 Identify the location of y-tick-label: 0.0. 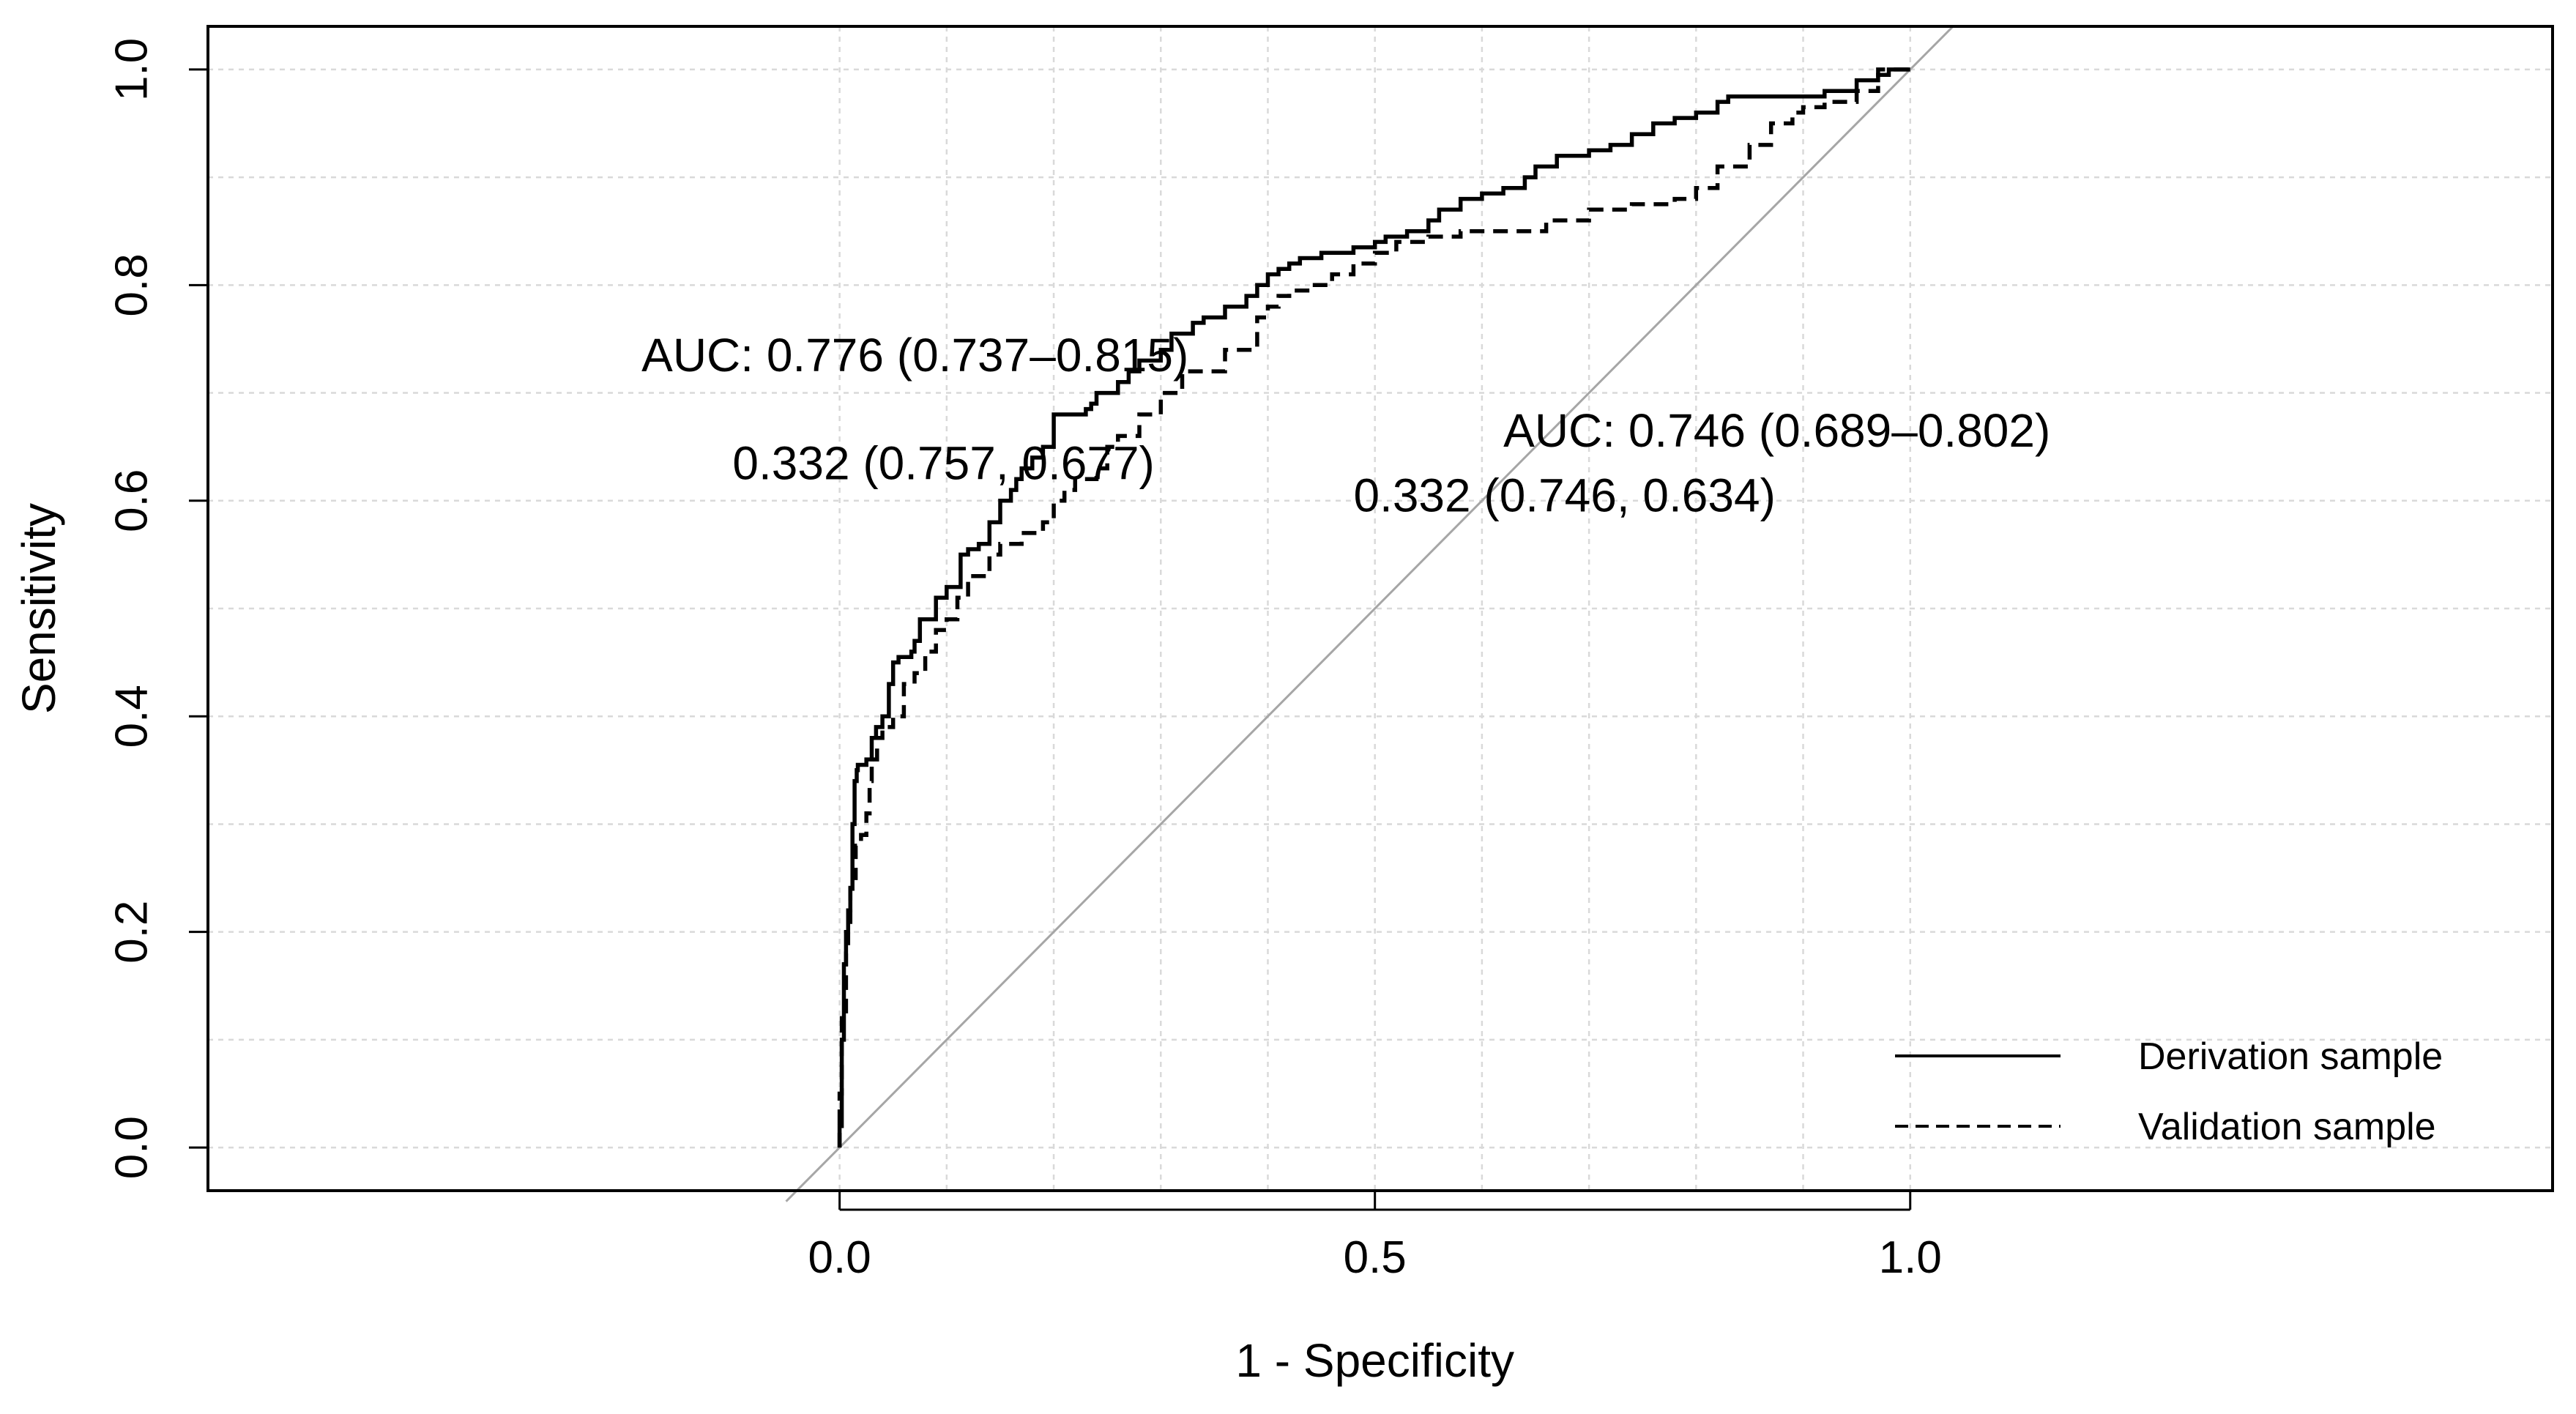
(131, 1147).